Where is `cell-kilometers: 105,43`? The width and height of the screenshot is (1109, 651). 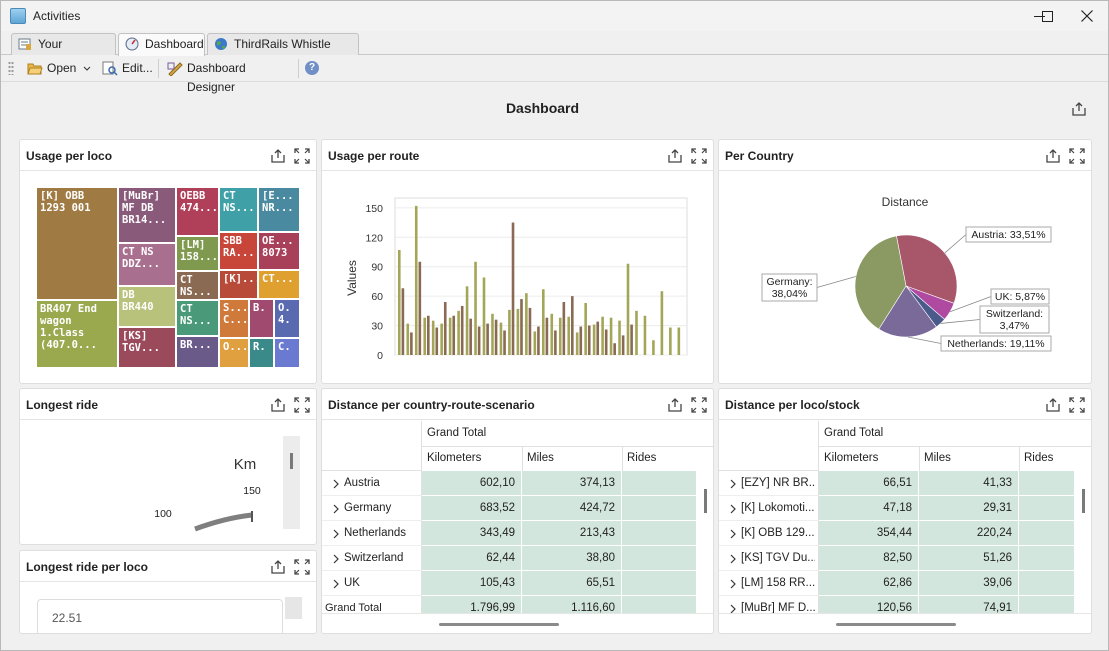
cell-kilometers: 105,43 is located at coordinates (472, 583).